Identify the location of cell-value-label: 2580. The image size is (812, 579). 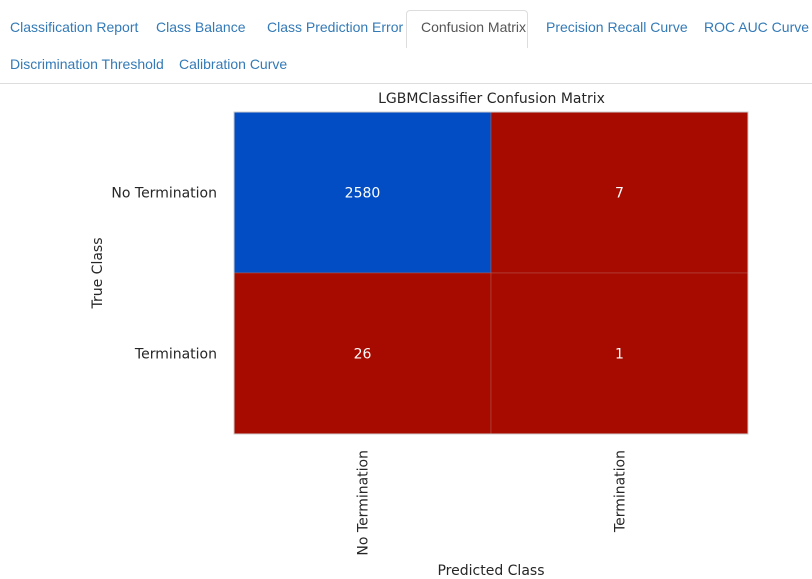
(363, 194).